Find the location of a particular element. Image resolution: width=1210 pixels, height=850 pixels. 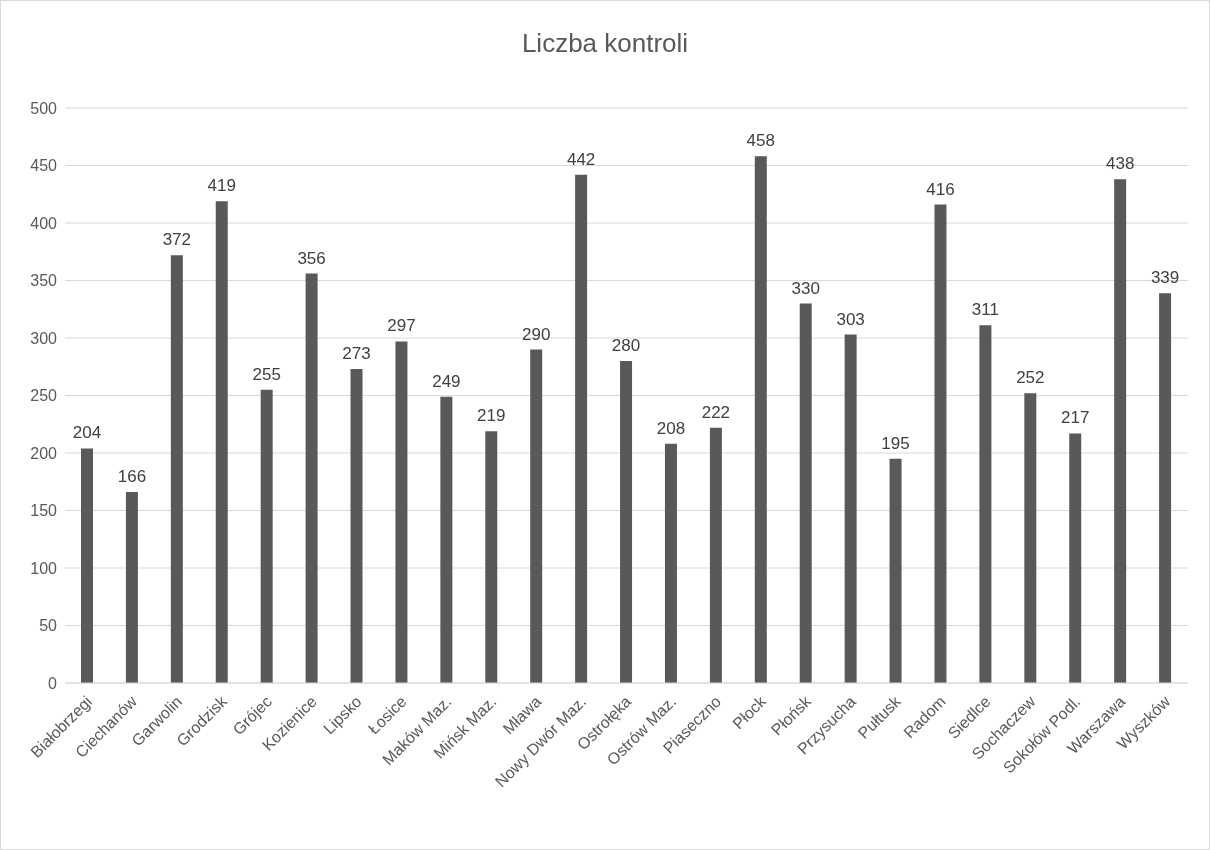

y-tick-label: 250 is located at coordinates (44, 396).